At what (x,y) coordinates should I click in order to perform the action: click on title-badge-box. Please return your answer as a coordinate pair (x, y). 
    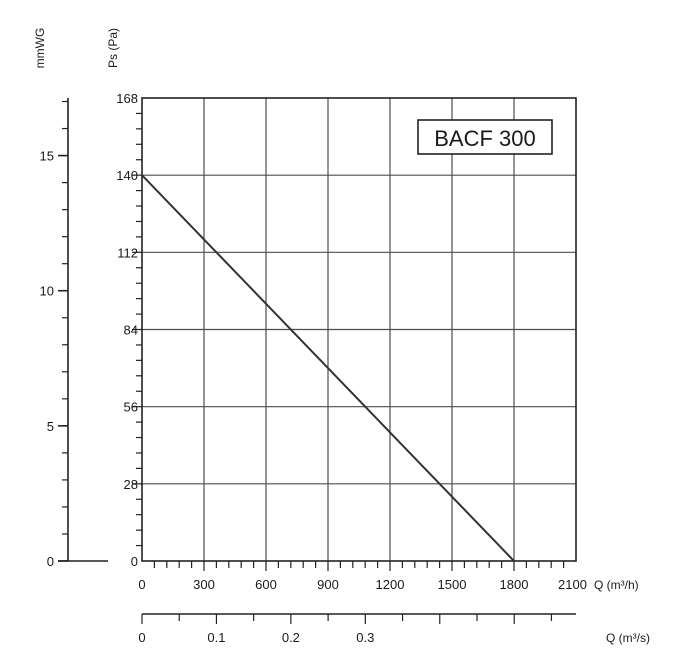
    Looking at the image, I should click on (485, 137).